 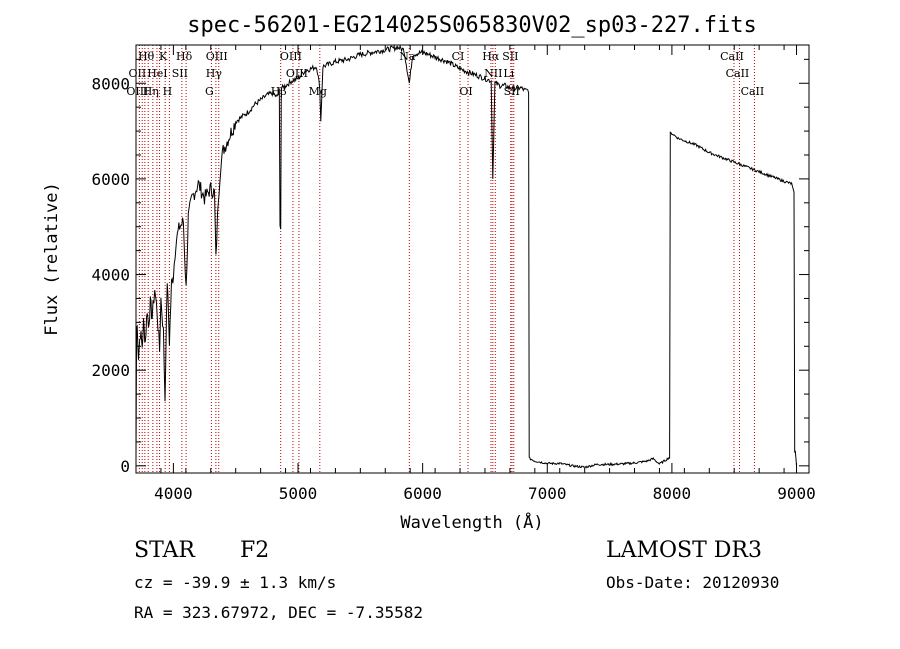 I want to click on line-label: G, so click(x=209, y=91).